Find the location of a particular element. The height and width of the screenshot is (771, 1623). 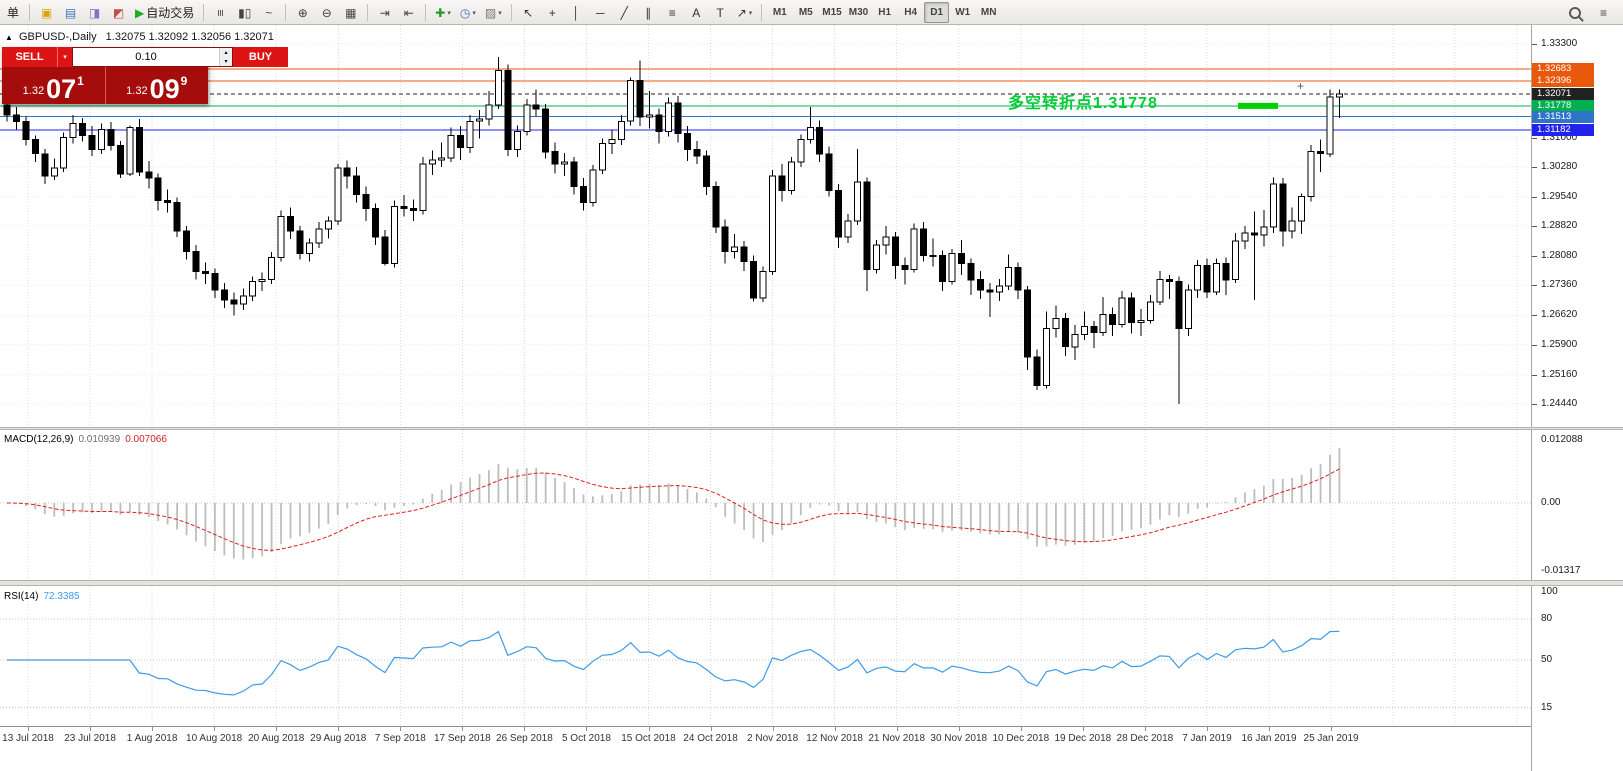

crosshair-marker: + is located at coordinates (1301, 86).